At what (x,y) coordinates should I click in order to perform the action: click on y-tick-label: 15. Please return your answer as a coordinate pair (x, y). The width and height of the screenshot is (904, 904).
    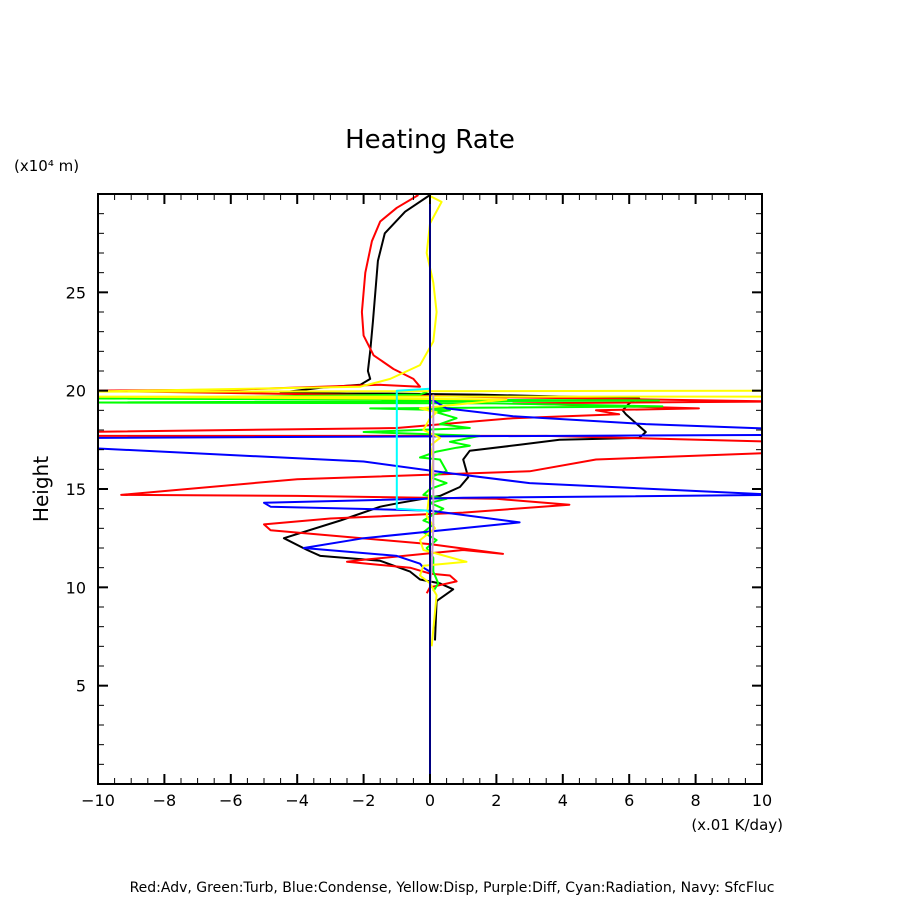
    Looking at the image, I should click on (76, 489).